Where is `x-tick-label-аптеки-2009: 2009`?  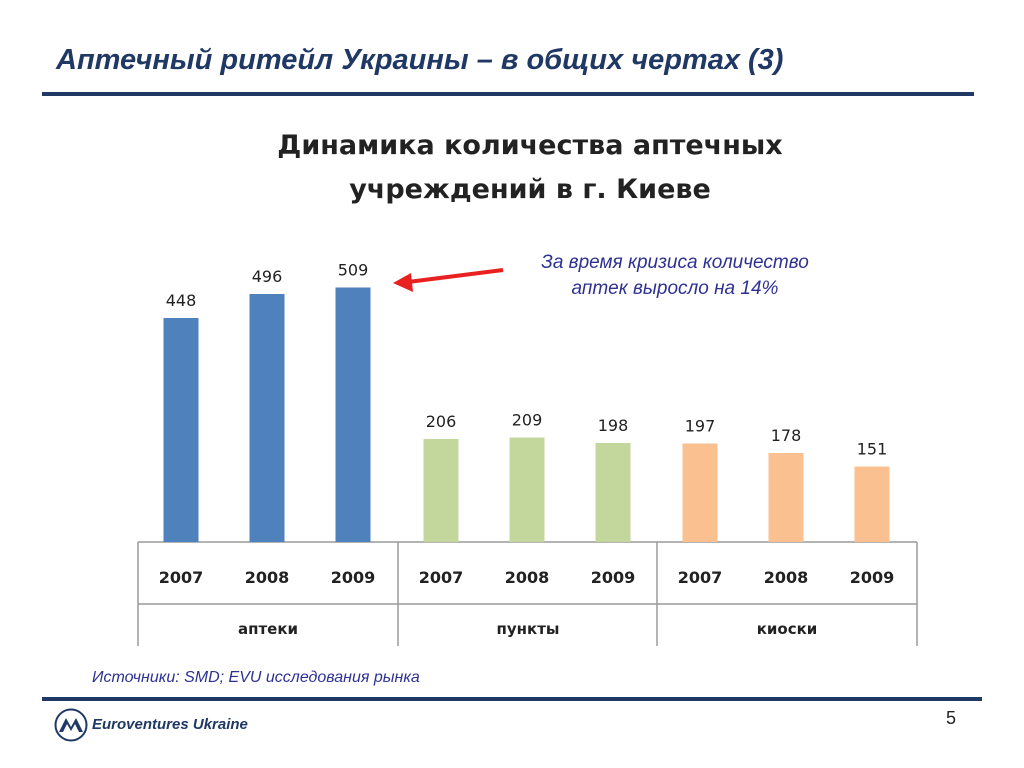
x-tick-label-аптеки-2009: 2009 is located at coordinates (353, 577).